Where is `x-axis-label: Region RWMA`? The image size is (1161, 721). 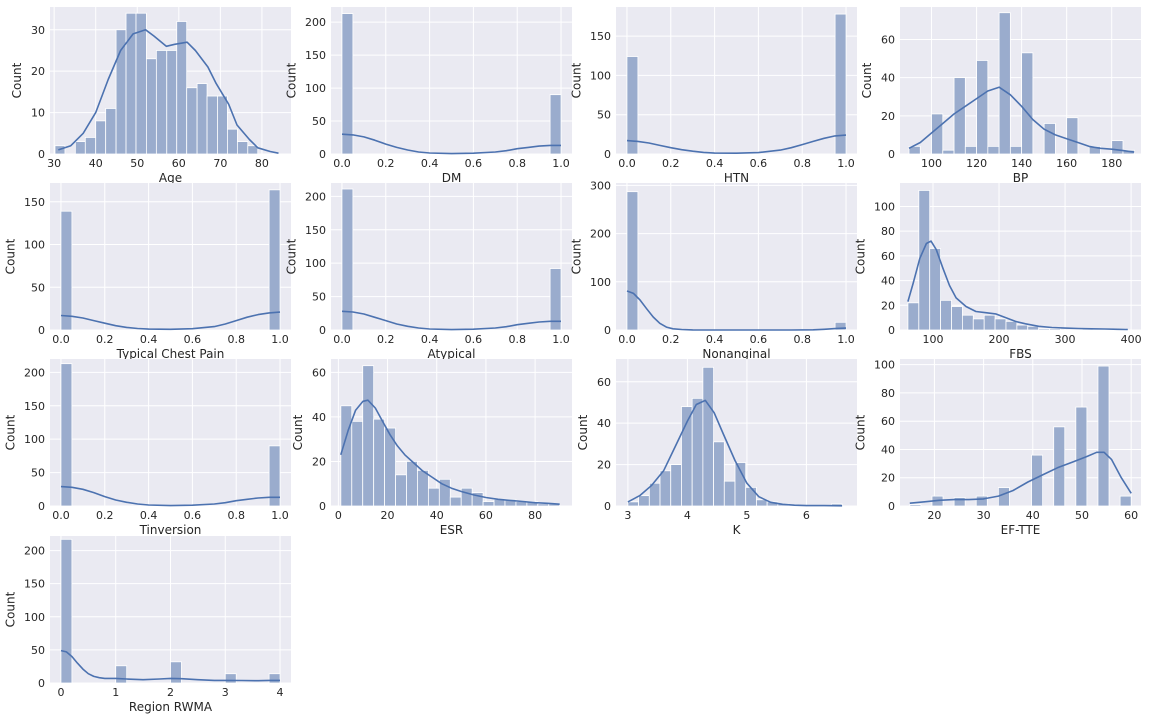 x-axis-label: Region RWMA is located at coordinates (171, 707).